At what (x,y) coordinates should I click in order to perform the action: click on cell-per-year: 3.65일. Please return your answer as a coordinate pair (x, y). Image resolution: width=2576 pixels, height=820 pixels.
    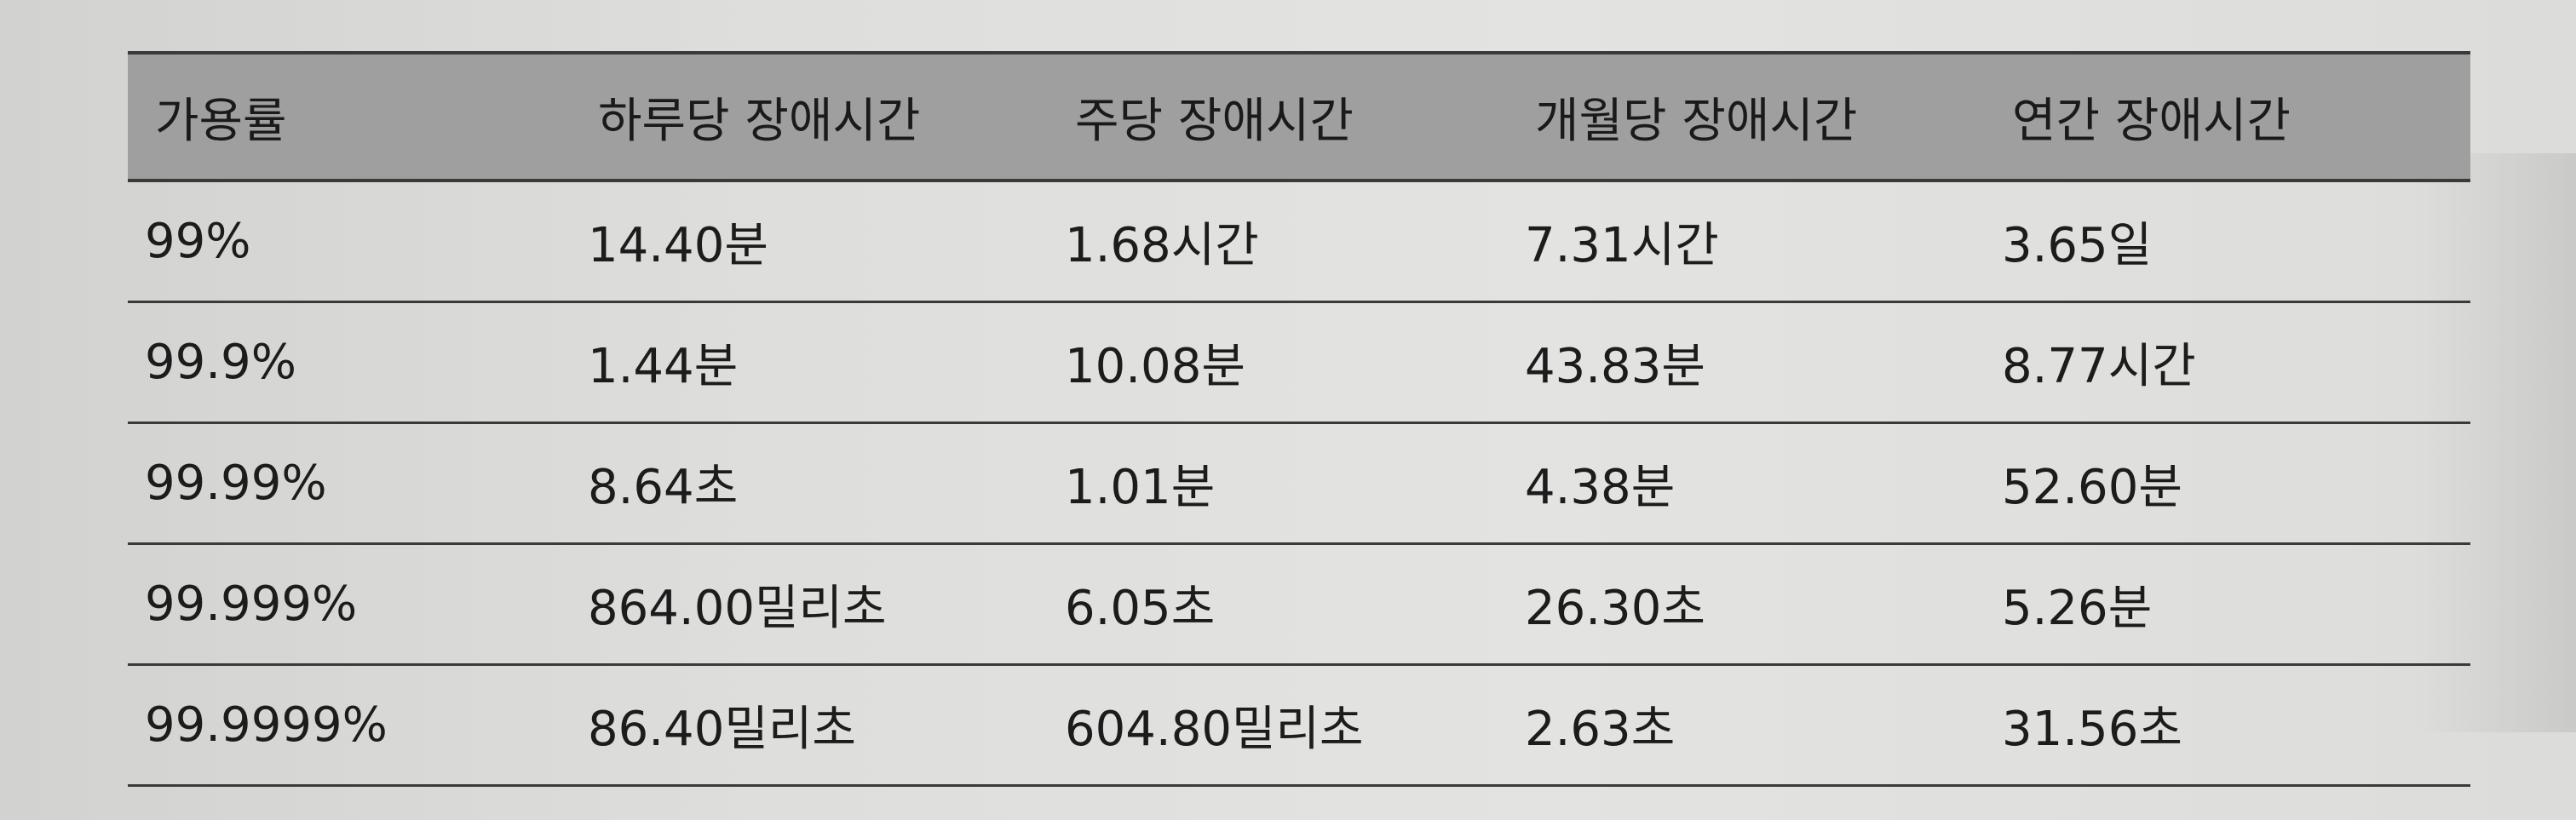
    Looking at the image, I should click on (2228, 242).